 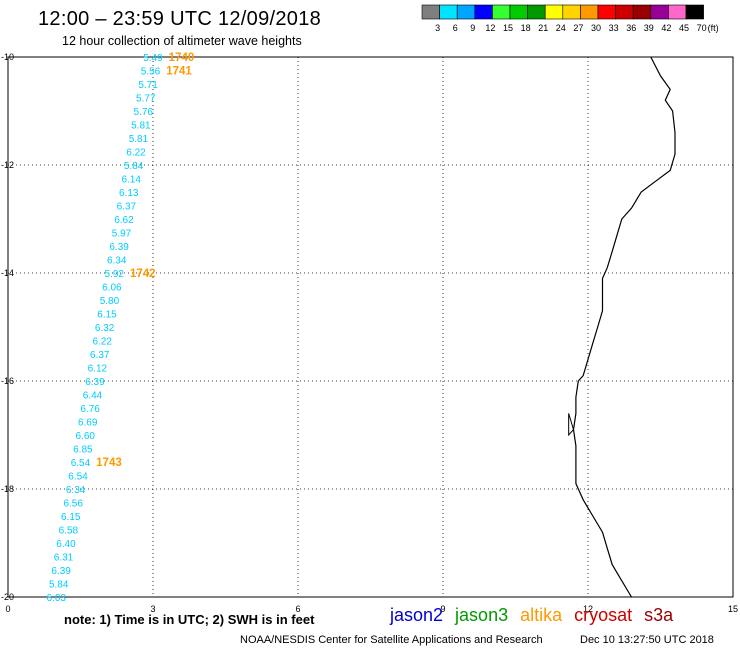 I want to click on generated-timestamp: Dec 10 13:27:50 UTC 2018, so click(x=647, y=640).